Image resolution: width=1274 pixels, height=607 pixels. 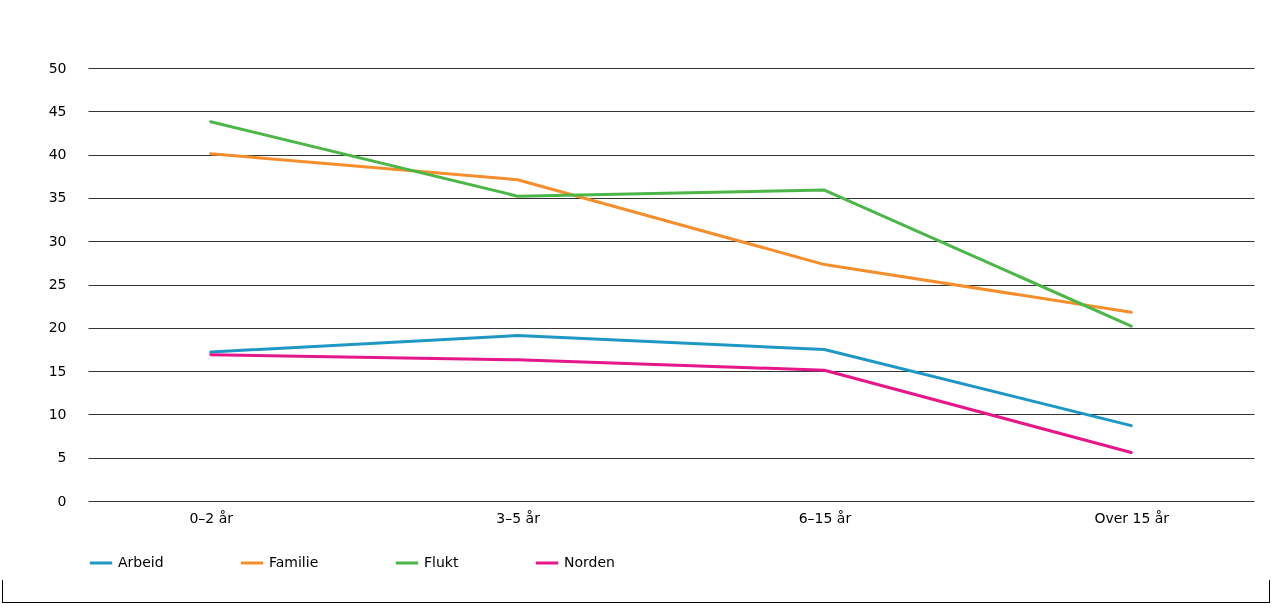 I want to click on y-tick-label: 20, so click(x=57, y=327).